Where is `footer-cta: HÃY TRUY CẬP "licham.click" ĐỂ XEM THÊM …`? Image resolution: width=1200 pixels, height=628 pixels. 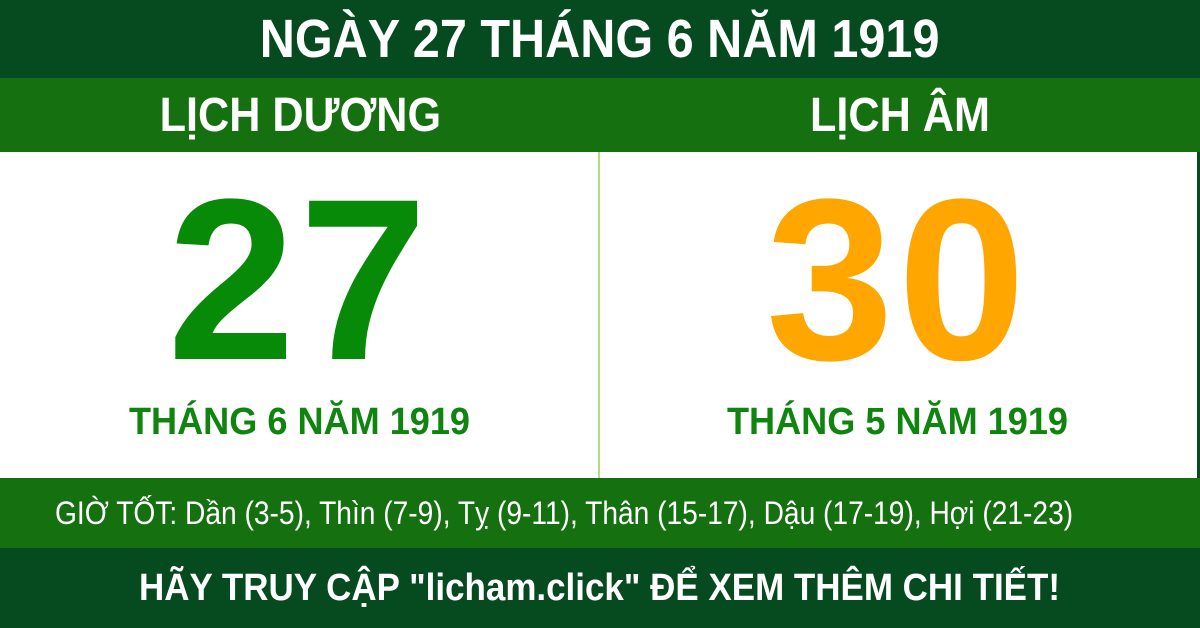
footer-cta: HÃY TRUY CẬP "licham.click" ĐỂ XEM THÊM … is located at coordinates (600, 587).